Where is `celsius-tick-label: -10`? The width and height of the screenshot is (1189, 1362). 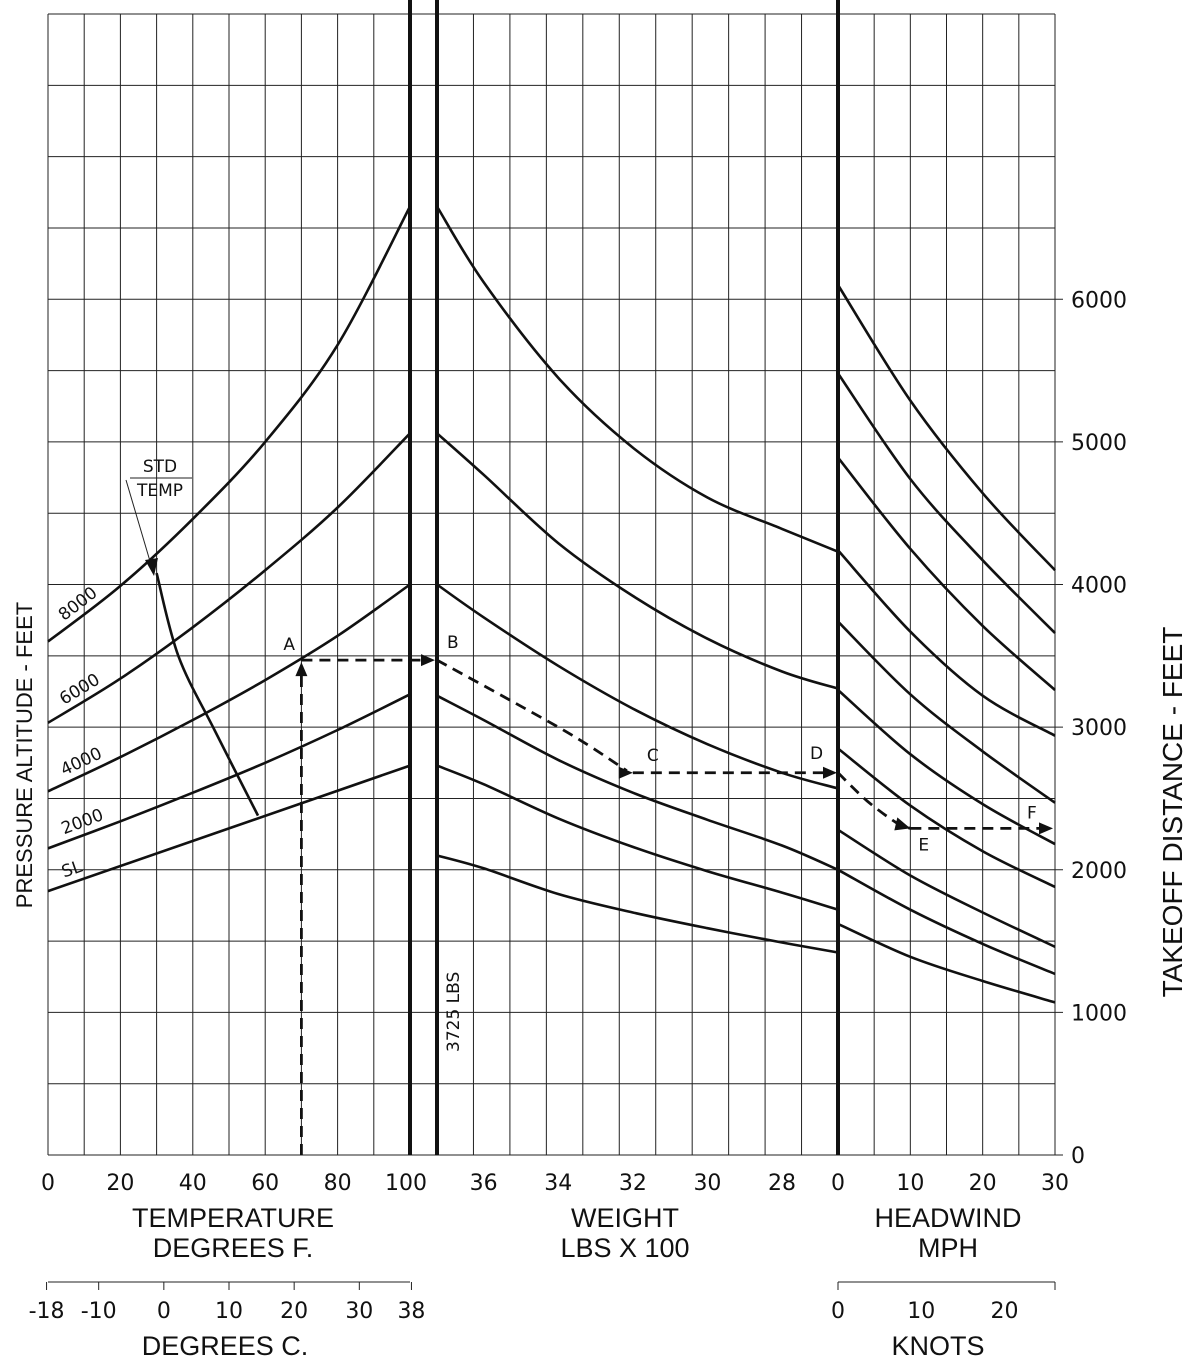 celsius-tick-label: -10 is located at coordinates (99, 1311).